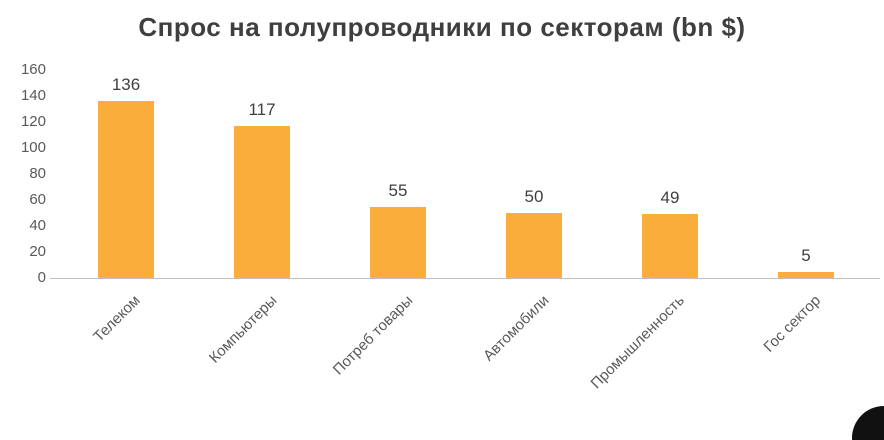 The height and width of the screenshot is (440, 884). Describe the element at coordinates (33, 69) in the screenshot. I see `y-tick-label: 160` at that location.